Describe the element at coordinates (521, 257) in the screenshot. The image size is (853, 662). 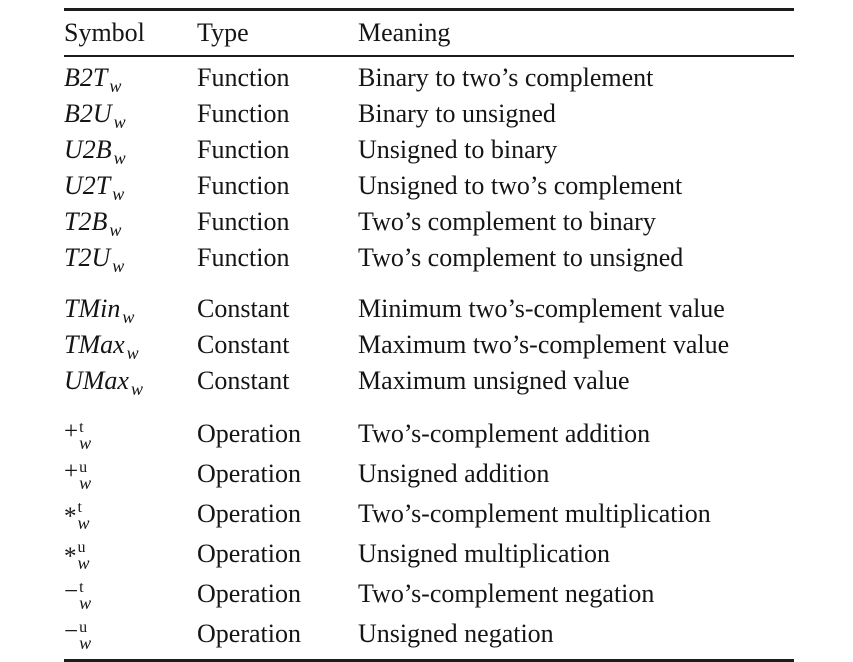
I see `meaning-cell: Two’s complement to unsigned` at that location.